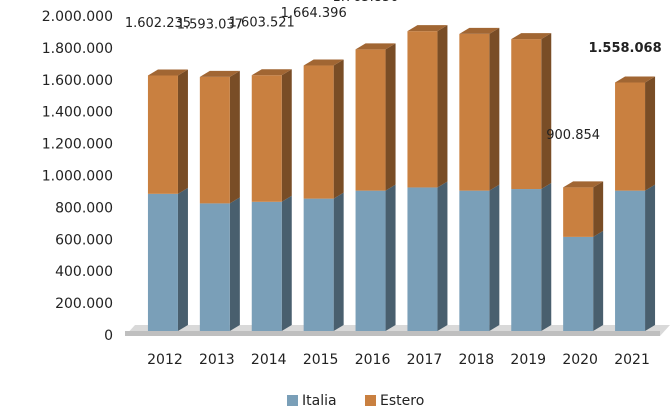  I want to click on value-label: 900.854, so click(573, 135).